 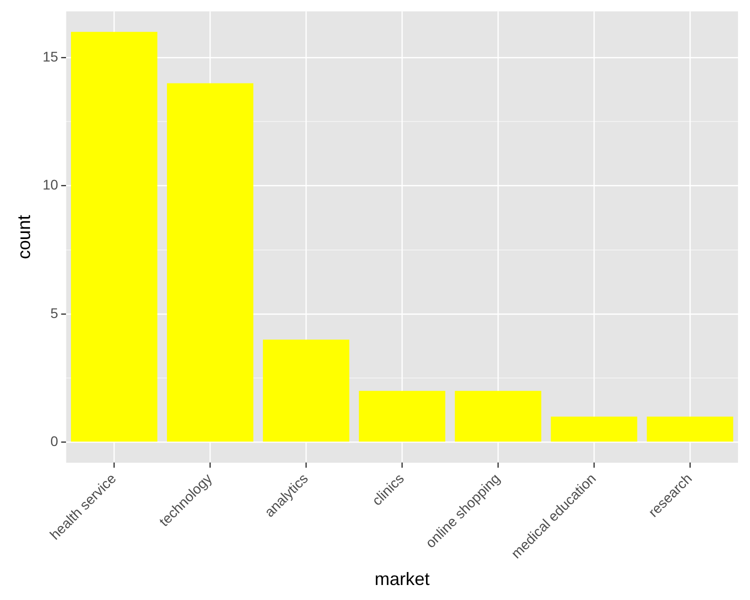 What do you see at coordinates (50, 184) in the screenshot?
I see `y-tick-label: 10` at bounding box center [50, 184].